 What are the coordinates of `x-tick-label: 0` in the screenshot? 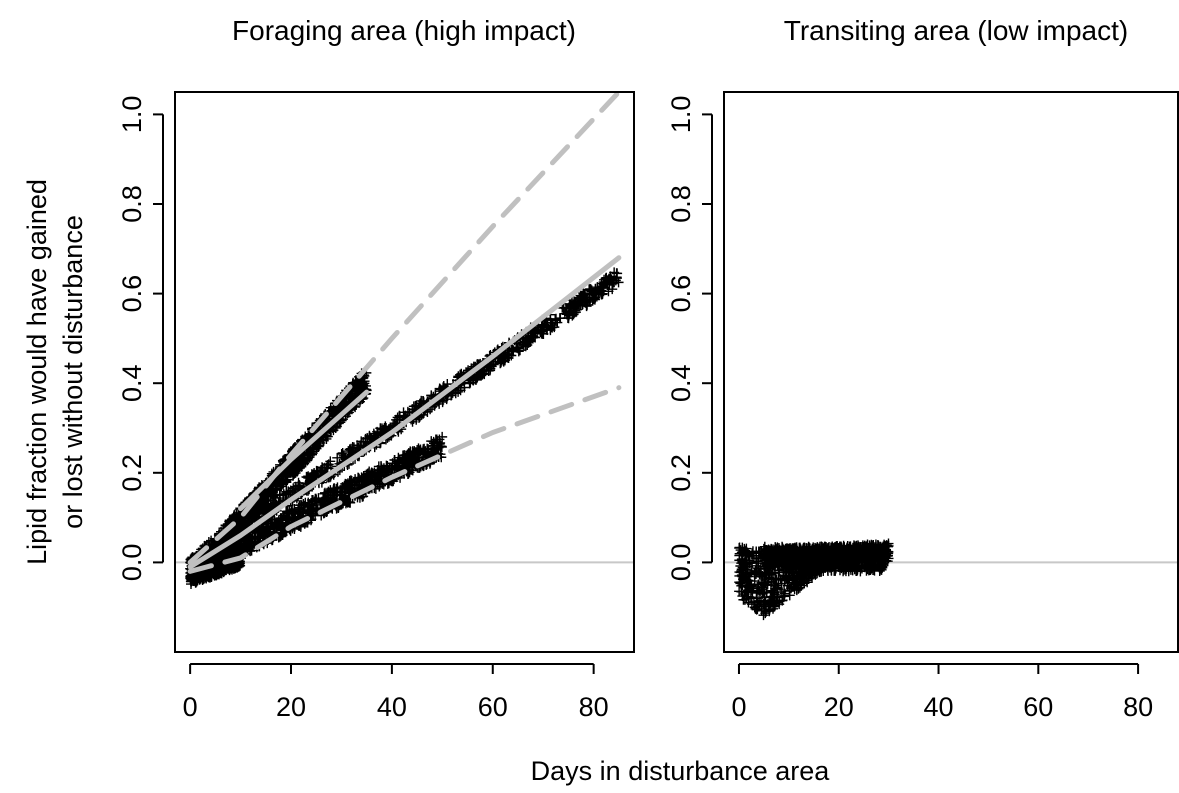 It's located at (190, 707).